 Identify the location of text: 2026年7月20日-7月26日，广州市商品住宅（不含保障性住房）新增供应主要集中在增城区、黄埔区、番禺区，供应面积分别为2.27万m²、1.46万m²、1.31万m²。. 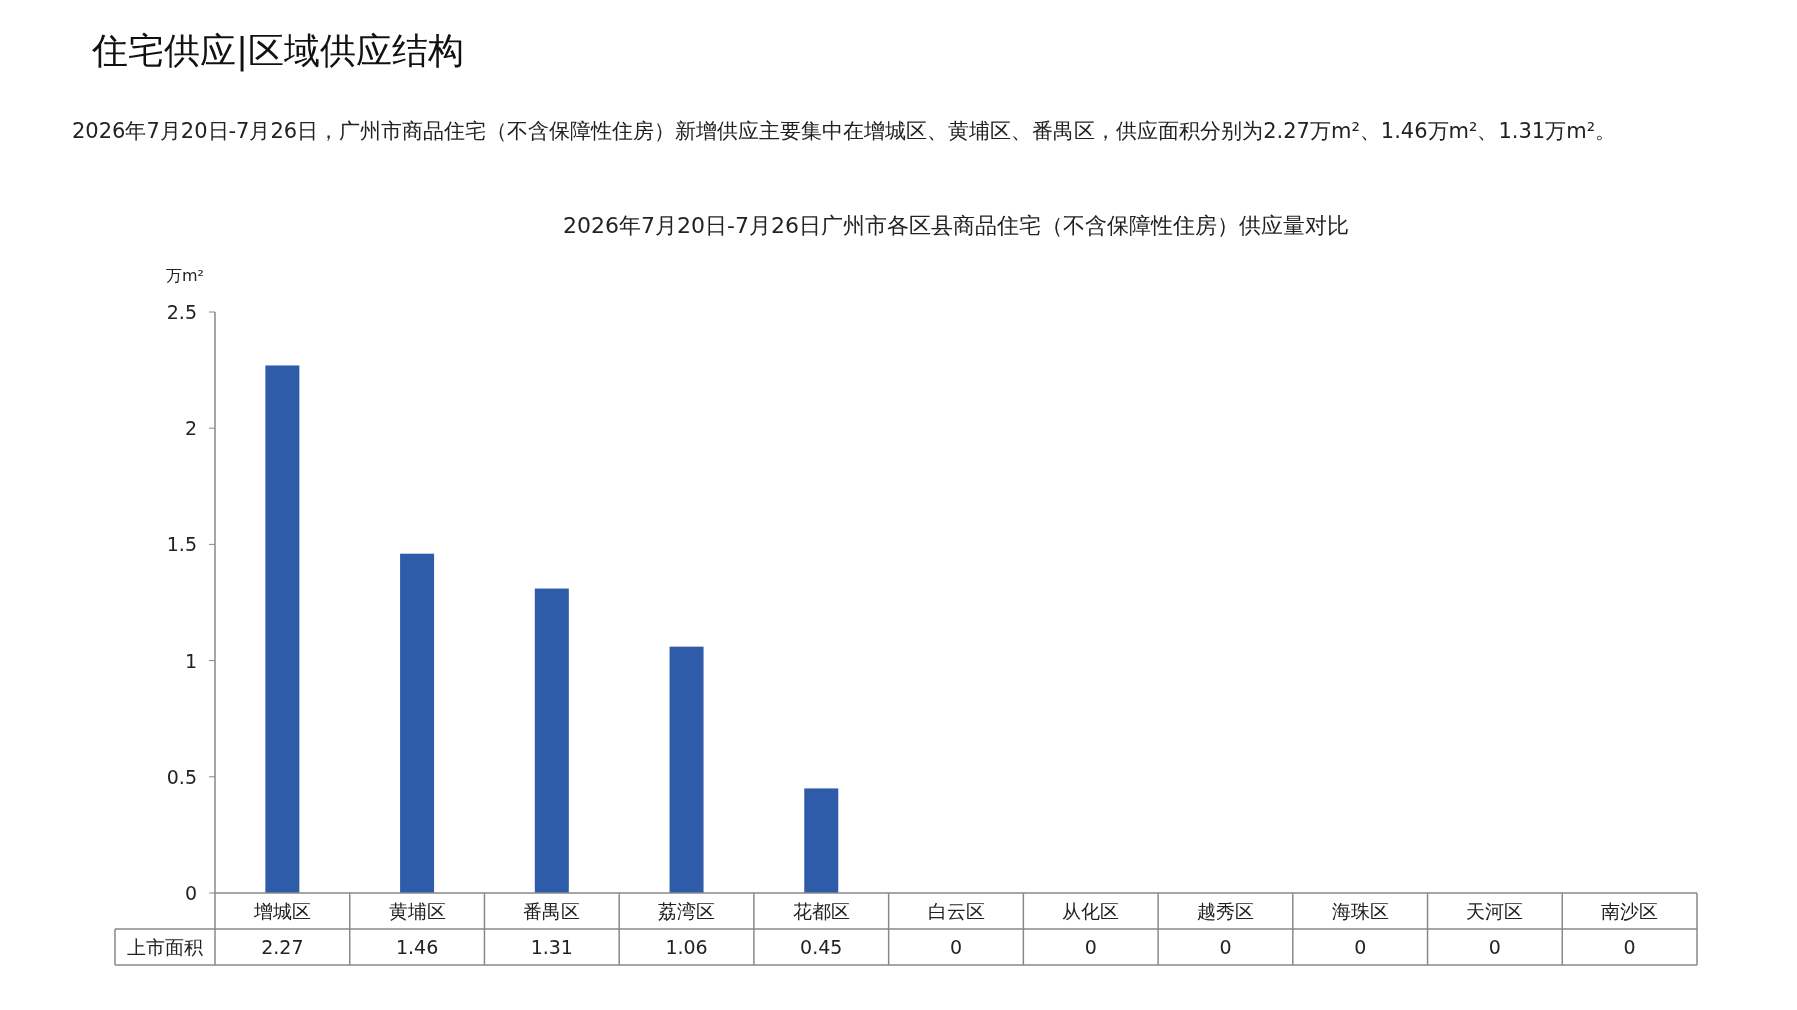
(844, 131).